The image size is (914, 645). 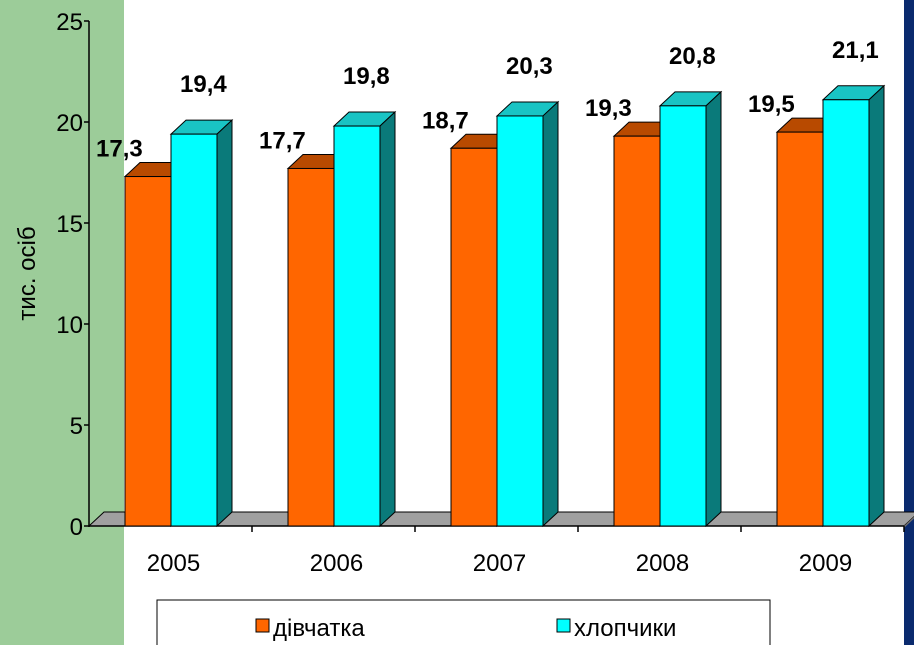 What do you see at coordinates (119, 149) in the screenshot?
I see `data-label: 17,3` at bounding box center [119, 149].